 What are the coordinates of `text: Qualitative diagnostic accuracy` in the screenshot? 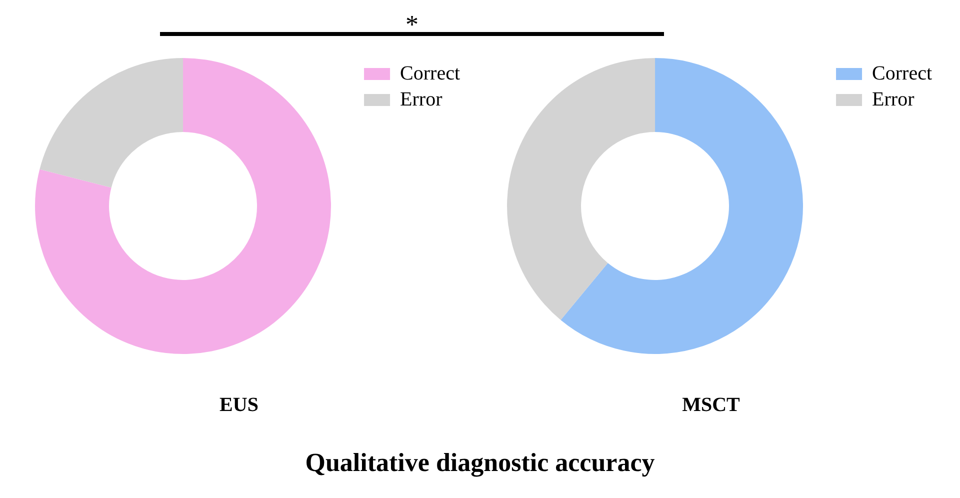 It's located at (480, 463).